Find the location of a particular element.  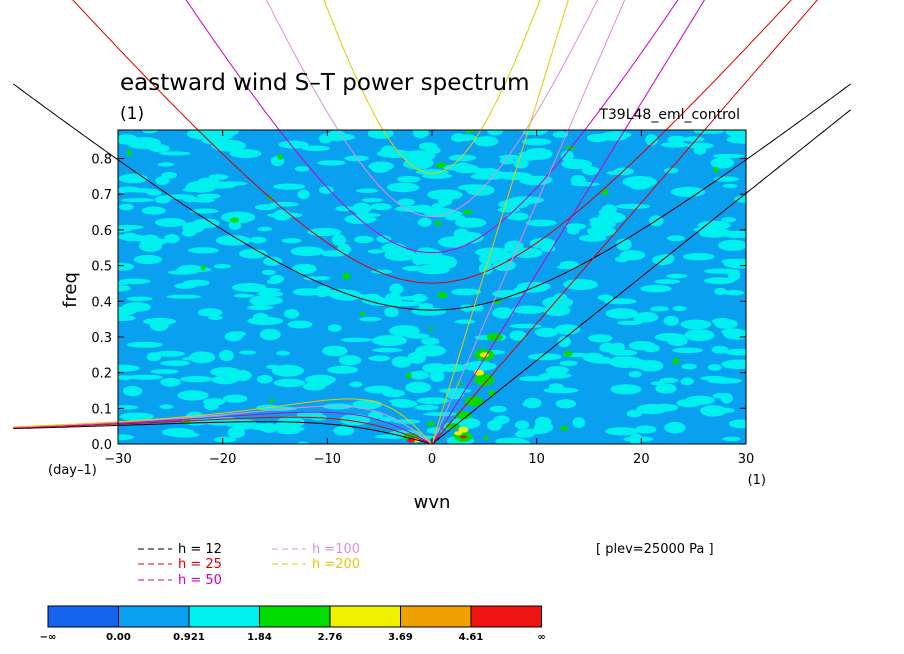

x-axis-unit: (1) is located at coordinates (757, 480).